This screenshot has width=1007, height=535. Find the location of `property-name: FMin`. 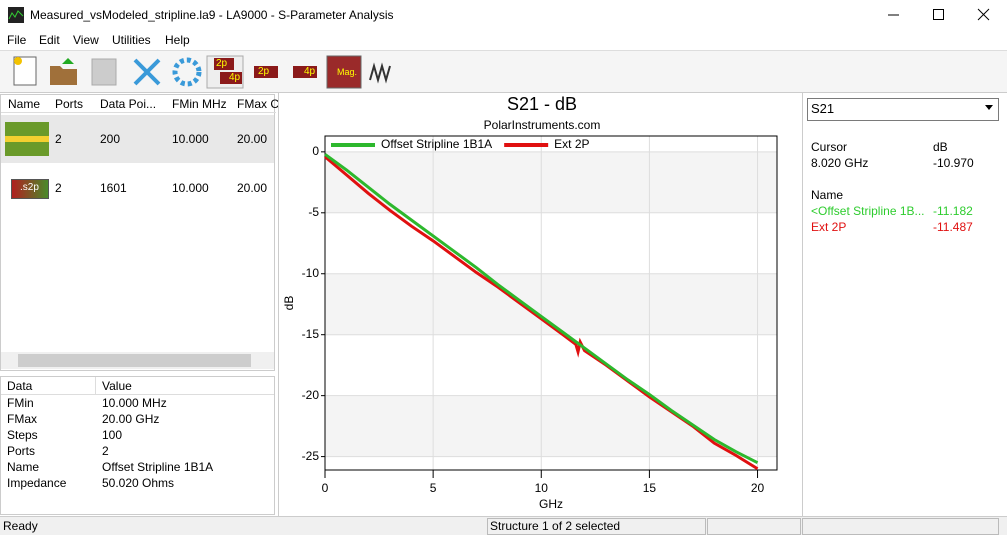

property-name: FMin is located at coordinates (20, 403).